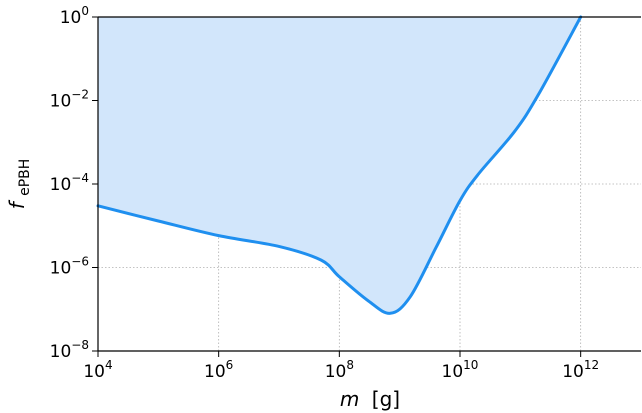 The width and height of the screenshot is (642, 413). I want to click on x-tick-label: 10⁶, so click(218, 370).